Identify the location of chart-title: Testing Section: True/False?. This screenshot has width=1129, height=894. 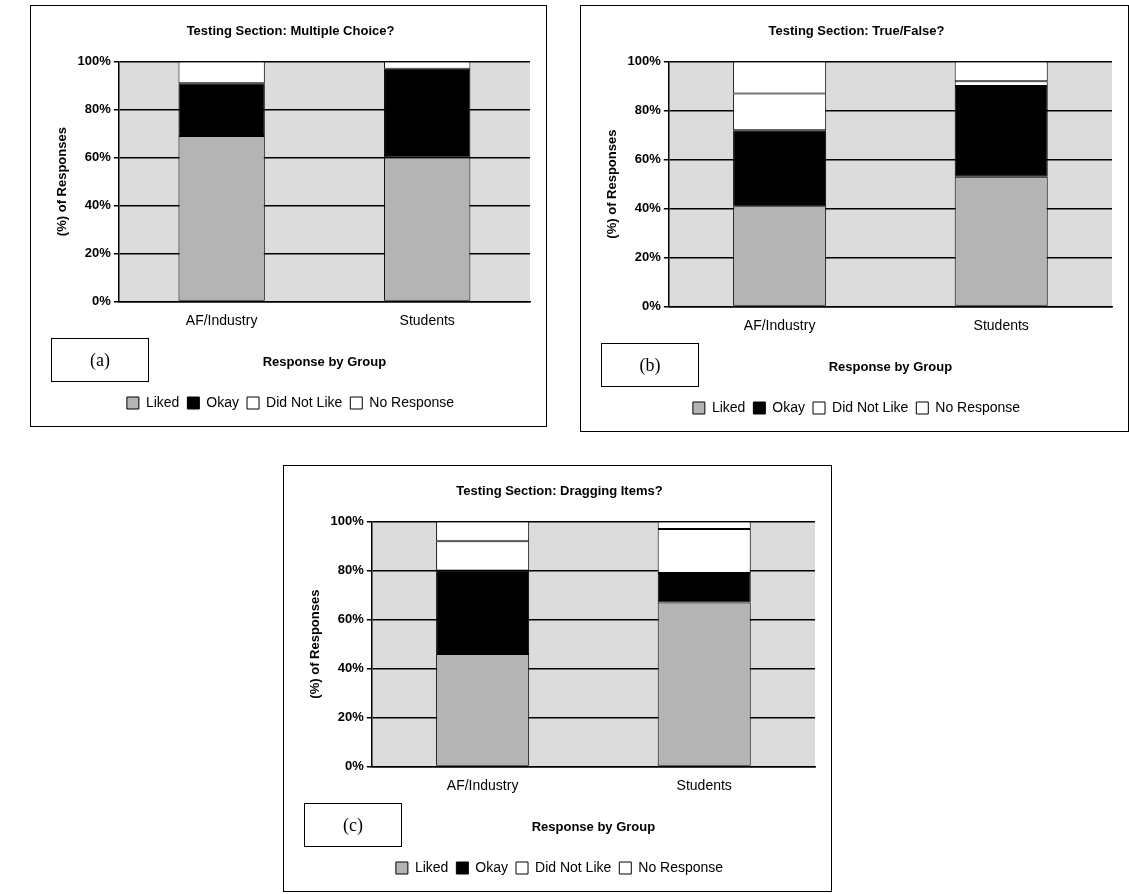
(856, 31).